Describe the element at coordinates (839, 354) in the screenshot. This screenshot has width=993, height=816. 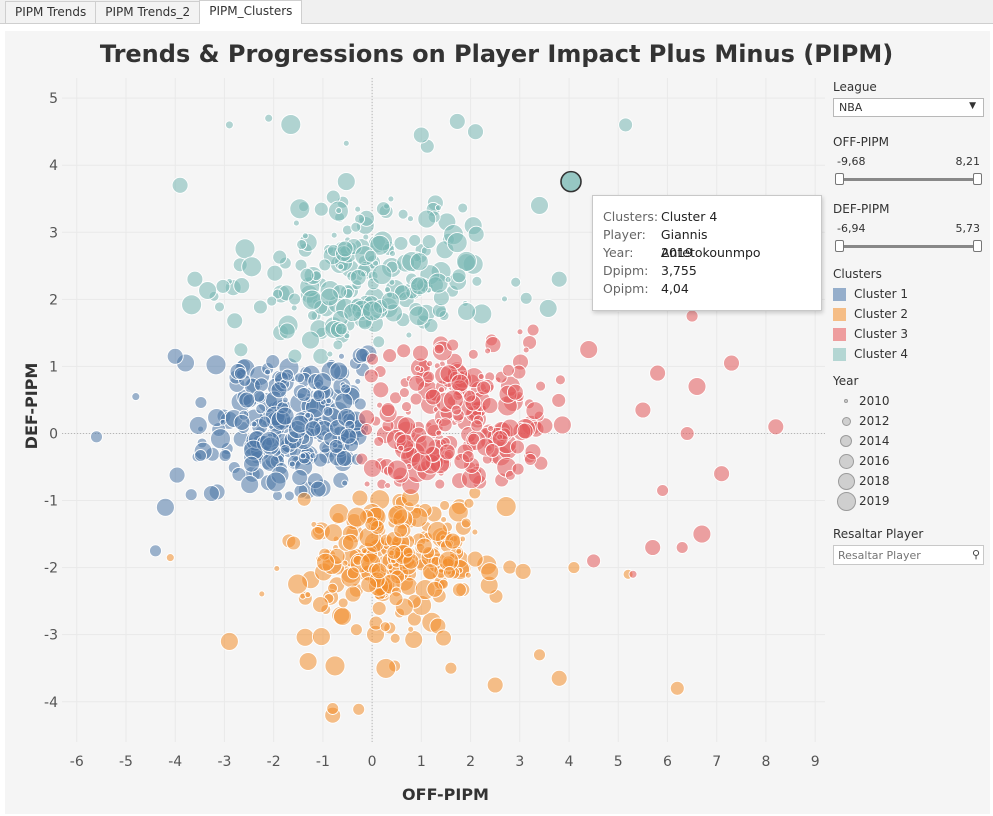
I see `legend-swatch` at that location.